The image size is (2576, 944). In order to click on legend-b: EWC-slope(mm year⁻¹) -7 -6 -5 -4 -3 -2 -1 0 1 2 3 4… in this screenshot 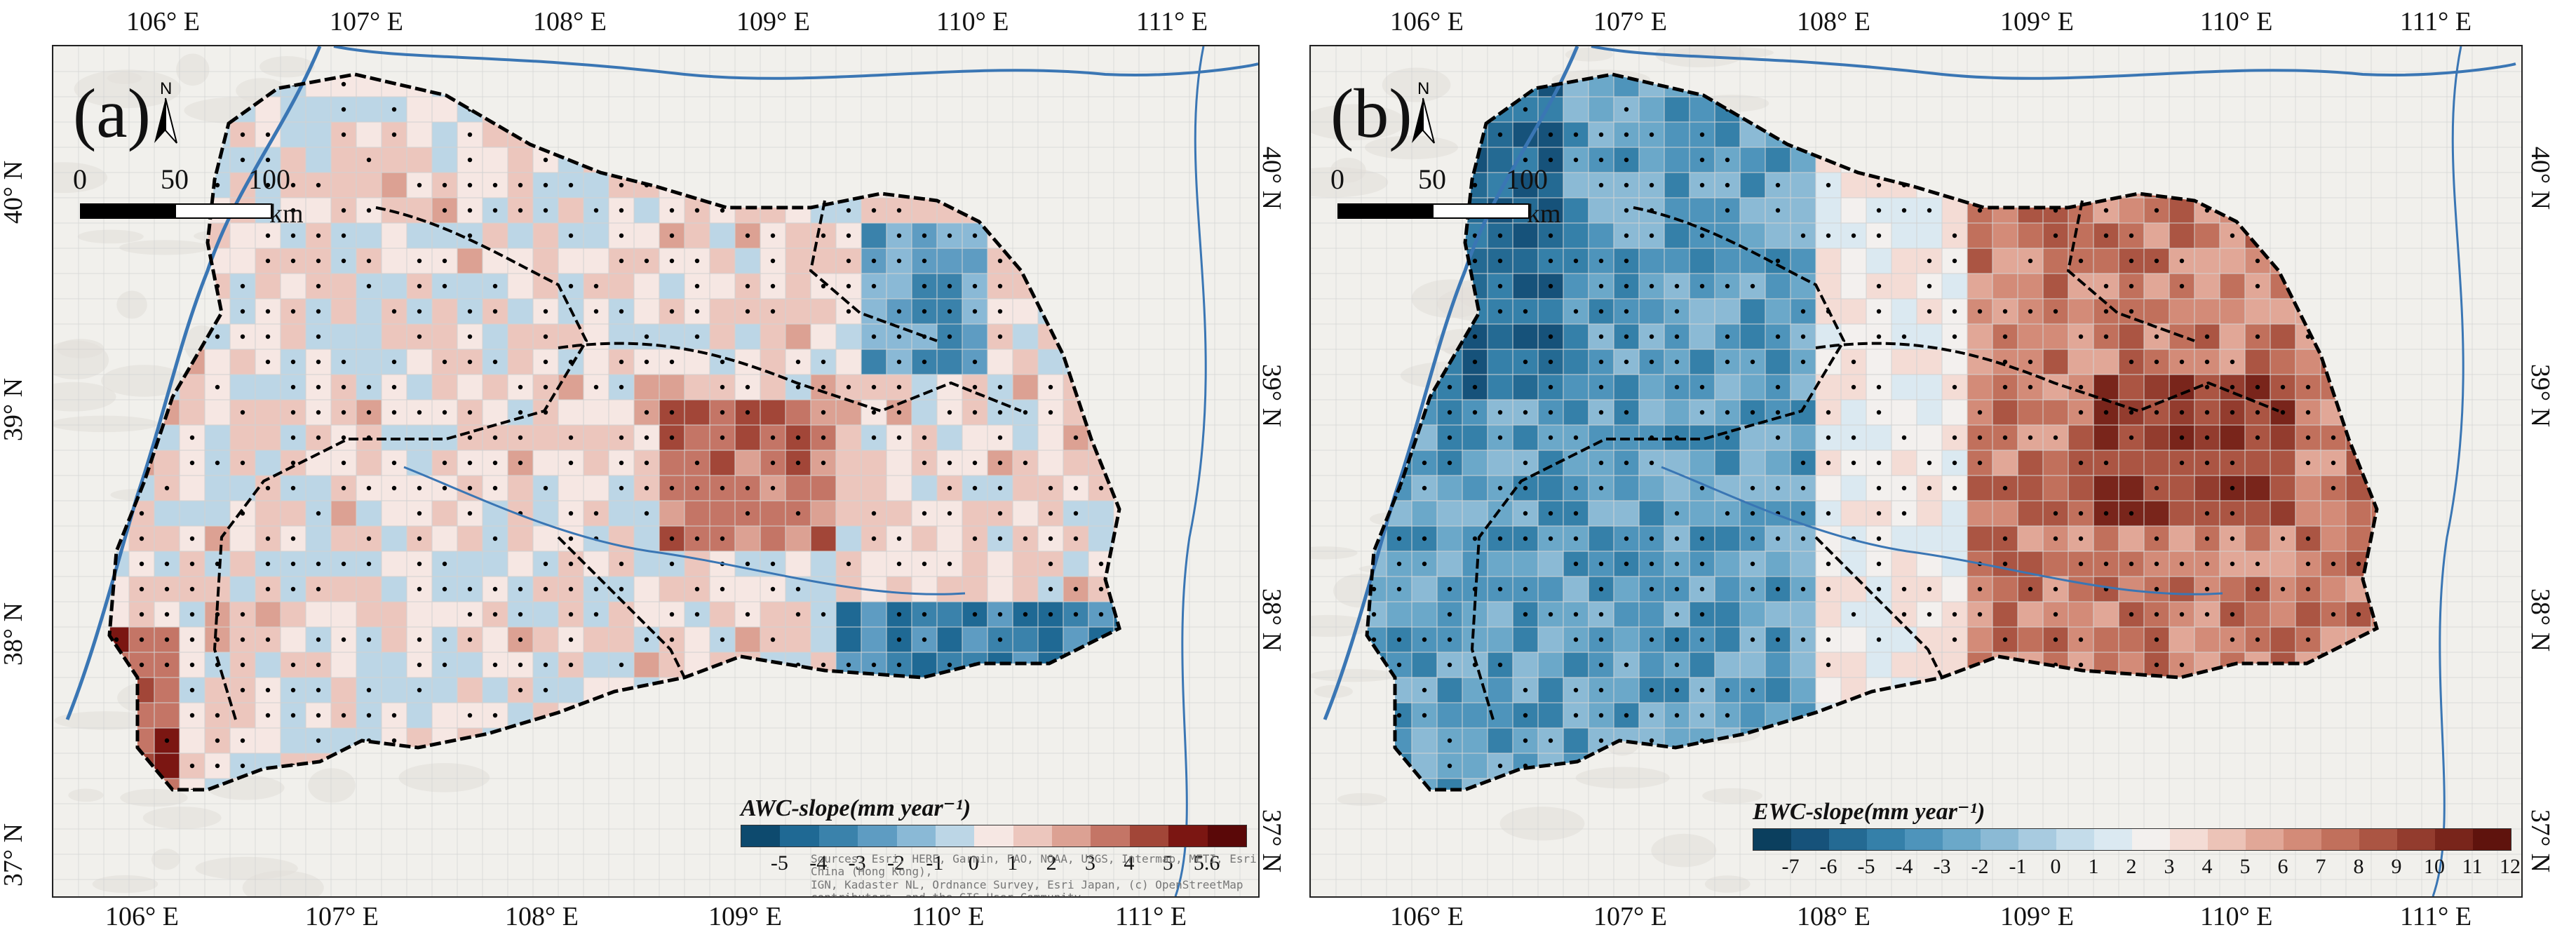, I will do `click(2137, 845)`.